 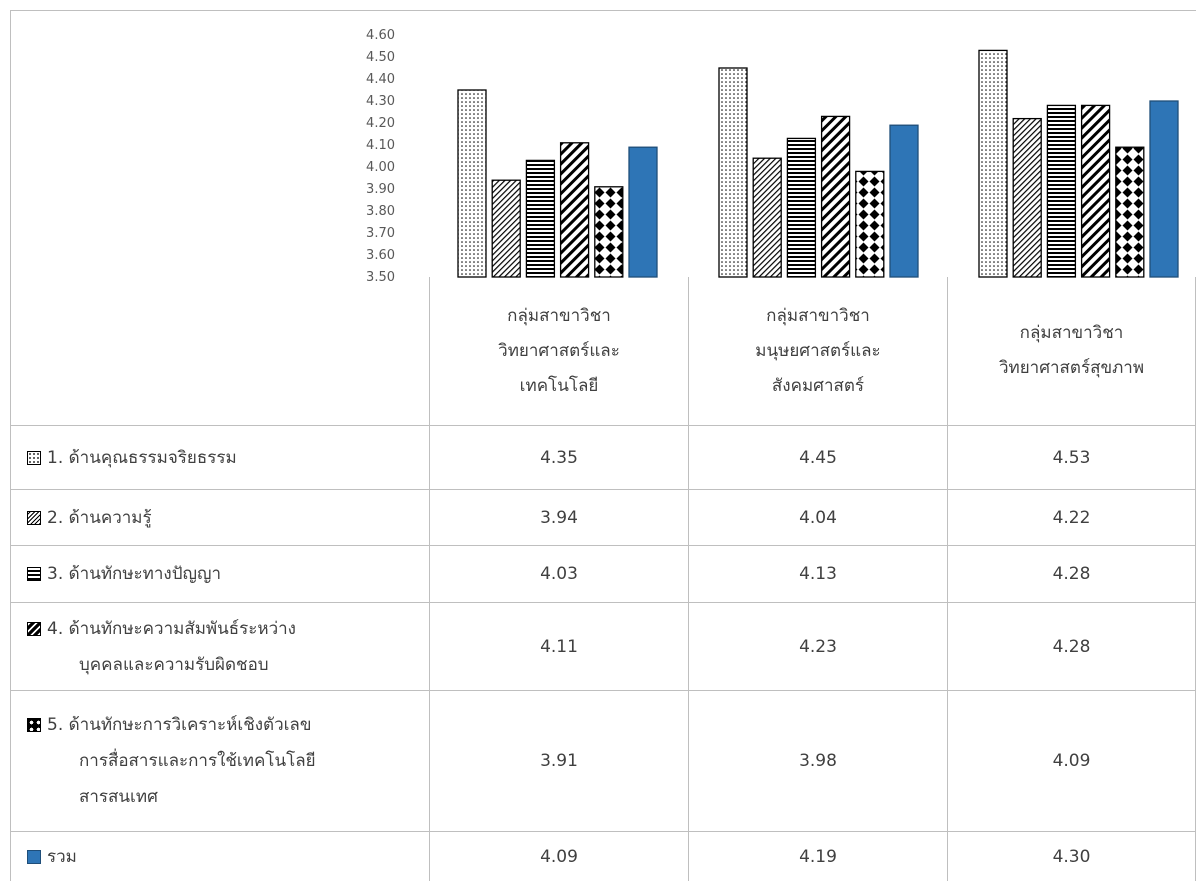 What do you see at coordinates (174, 664) in the screenshot?
I see `legend-label: บุคคลและความรับผิดชอบ` at bounding box center [174, 664].